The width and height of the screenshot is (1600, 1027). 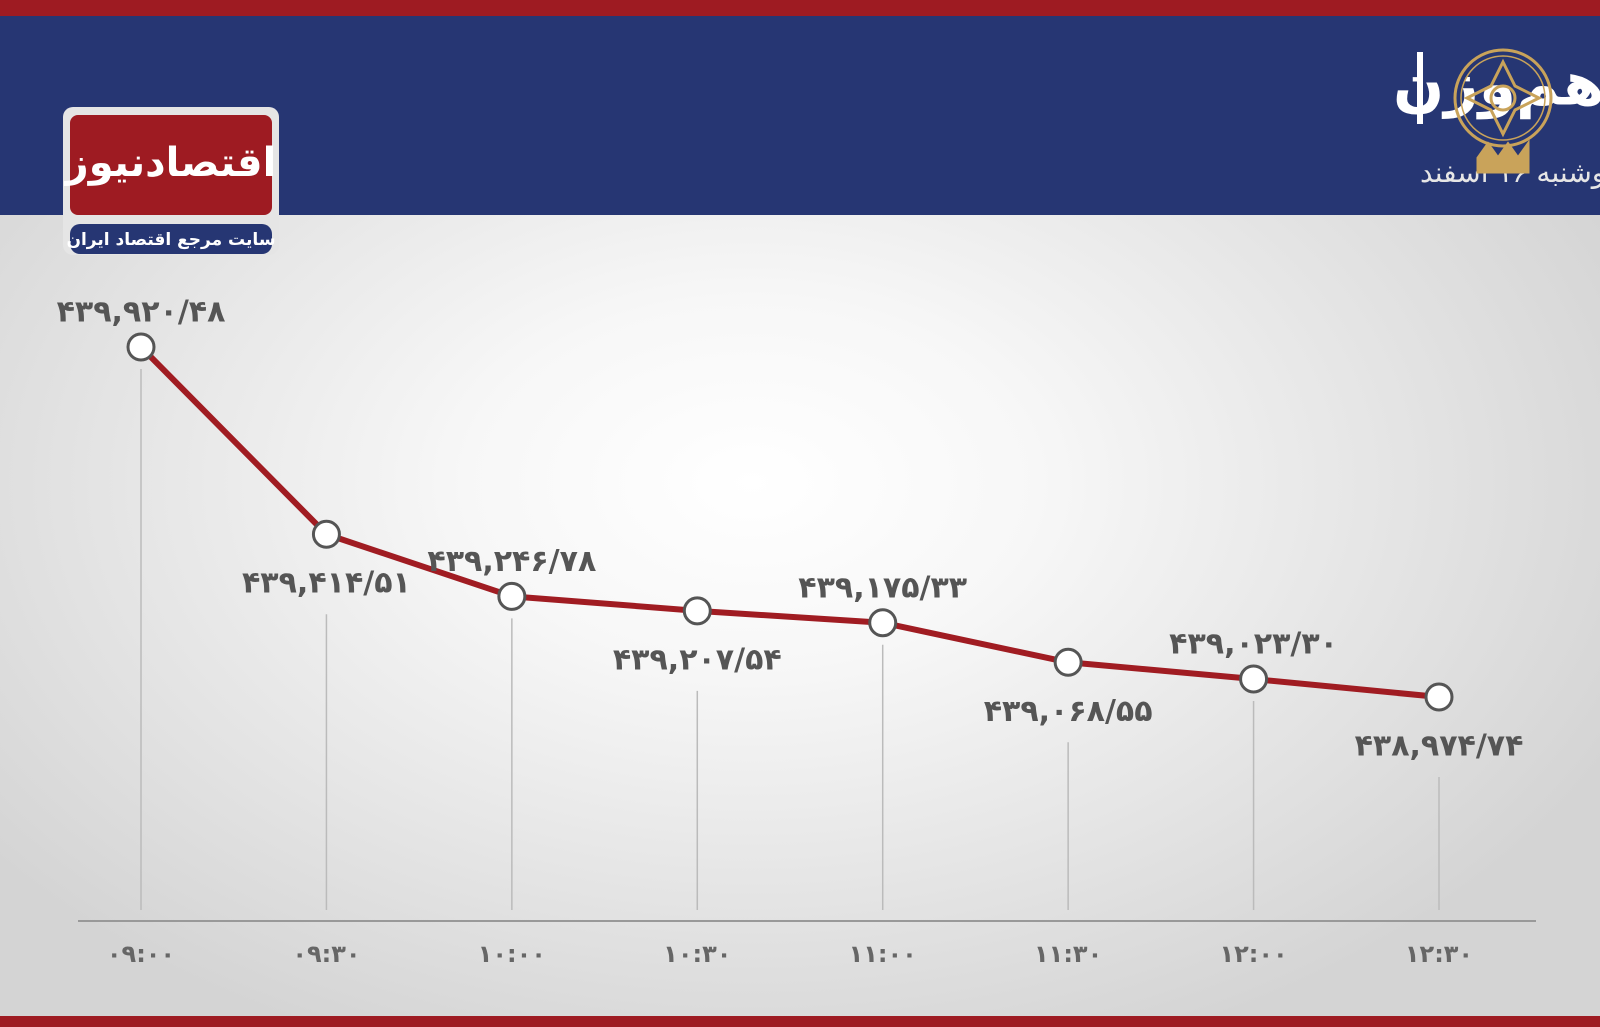 What do you see at coordinates (800, 8) in the screenshot?
I see `top-band` at bounding box center [800, 8].